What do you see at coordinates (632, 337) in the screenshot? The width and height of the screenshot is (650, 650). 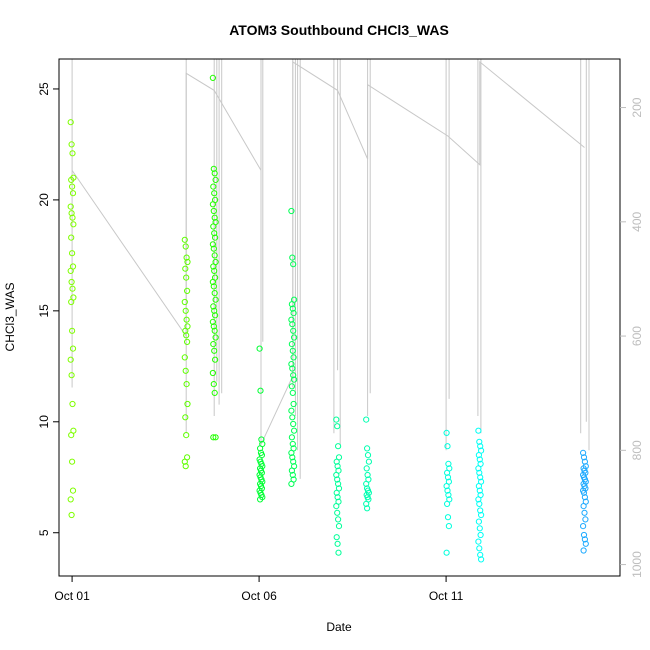 I see `right-axis: 200 400 600 800 1000` at bounding box center [632, 337].